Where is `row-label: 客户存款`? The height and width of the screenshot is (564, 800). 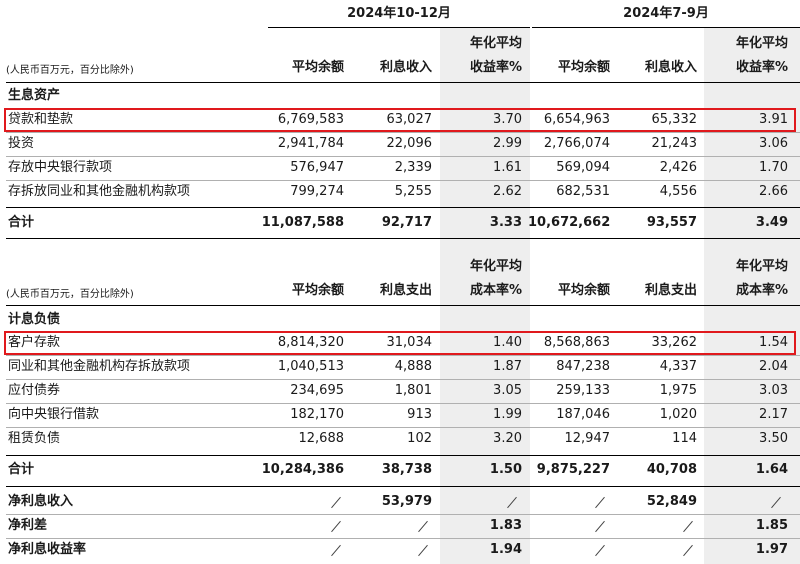 row-label: 客户存款 is located at coordinates (34, 342).